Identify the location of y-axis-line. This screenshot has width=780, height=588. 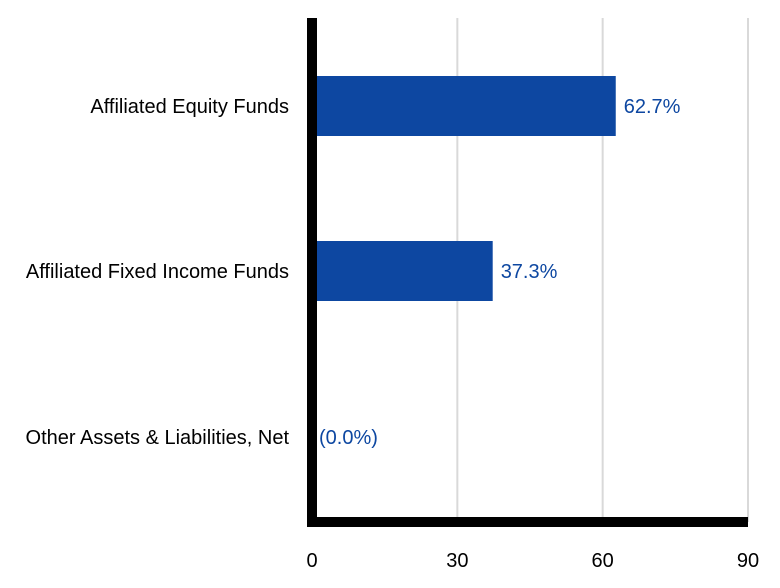
(312, 272).